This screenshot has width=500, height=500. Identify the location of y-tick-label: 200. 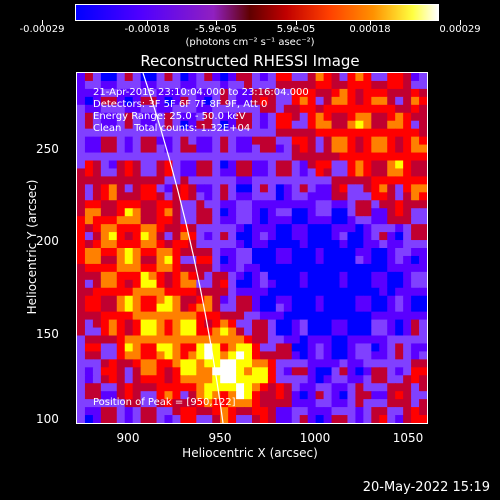
(47, 241).